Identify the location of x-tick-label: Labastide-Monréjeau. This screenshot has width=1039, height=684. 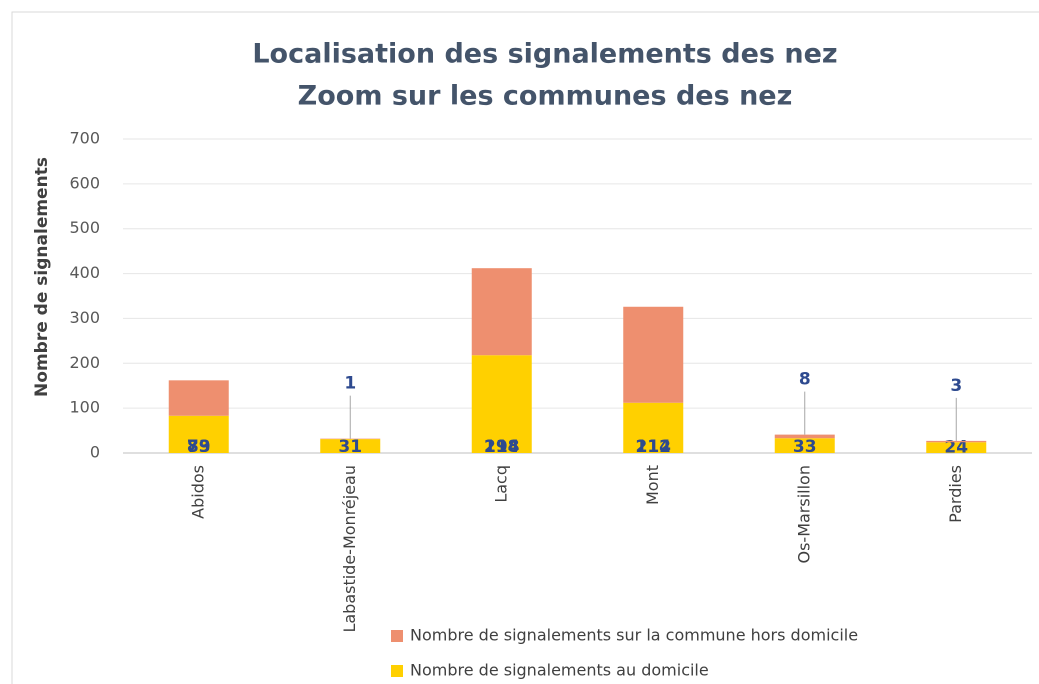
(349, 549).